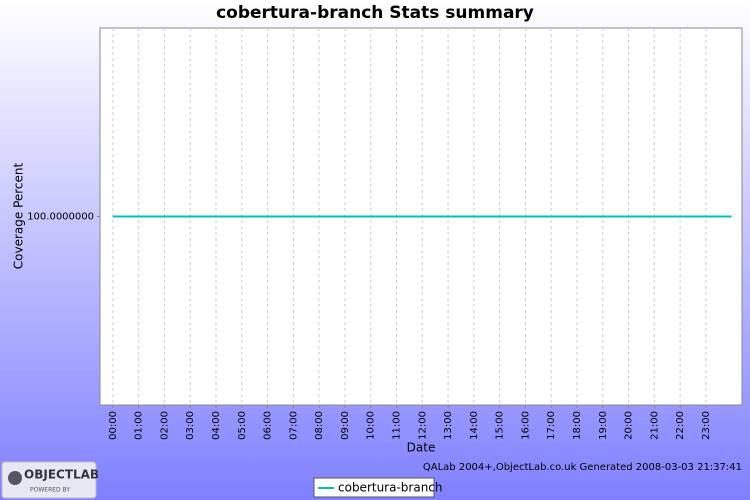 The image size is (750, 500). What do you see at coordinates (397, 425) in the screenshot?
I see `x-tick-label: 11:00` at bounding box center [397, 425].